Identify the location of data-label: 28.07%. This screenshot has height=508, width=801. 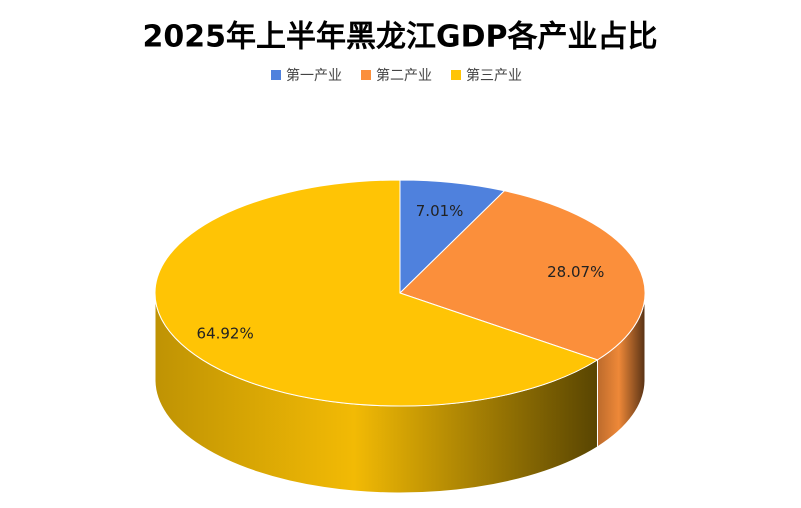
(575, 272).